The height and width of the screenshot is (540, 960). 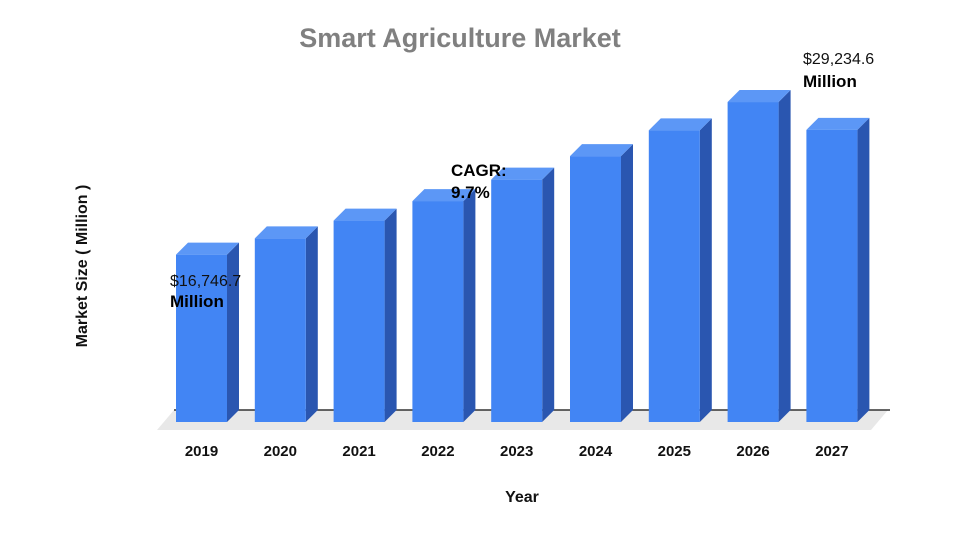 I want to click on x-tick-label: 2024, so click(x=596, y=451).